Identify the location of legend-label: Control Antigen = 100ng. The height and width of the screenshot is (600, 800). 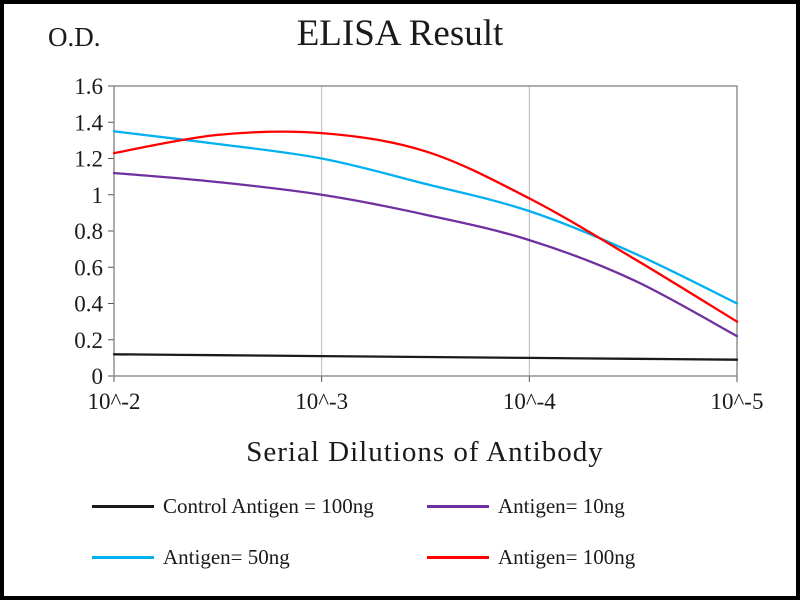
(268, 506).